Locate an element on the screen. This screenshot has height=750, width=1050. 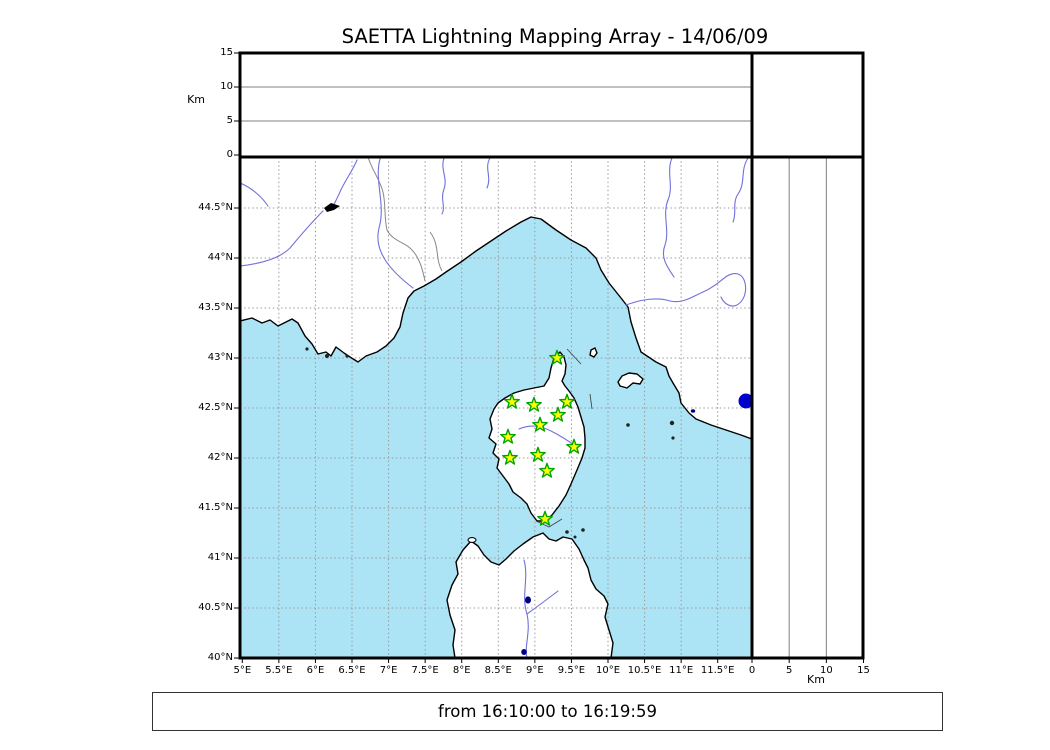
lon-tick-label: 6°E is located at coordinates (315, 670).